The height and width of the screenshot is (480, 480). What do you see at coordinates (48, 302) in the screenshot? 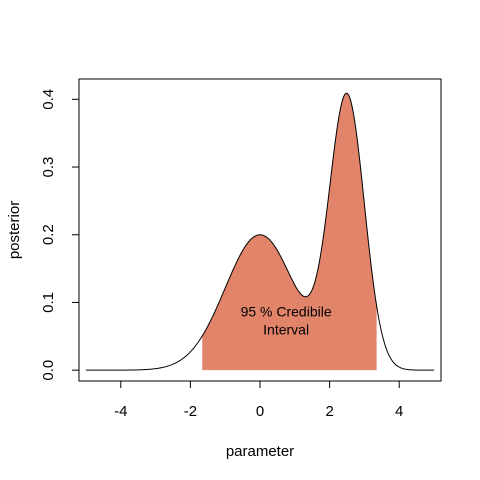
I see `y-tick-label: 0.1` at bounding box center [48, 302].